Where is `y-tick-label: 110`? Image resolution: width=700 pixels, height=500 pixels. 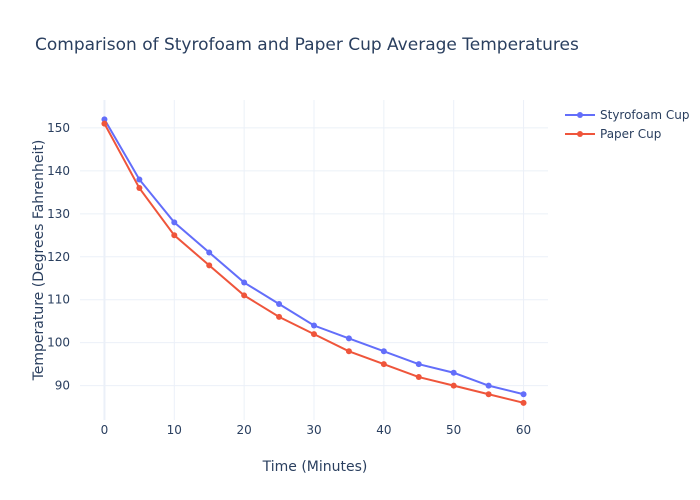
y-tick-label: 110 is located at coordinates (58, 300).